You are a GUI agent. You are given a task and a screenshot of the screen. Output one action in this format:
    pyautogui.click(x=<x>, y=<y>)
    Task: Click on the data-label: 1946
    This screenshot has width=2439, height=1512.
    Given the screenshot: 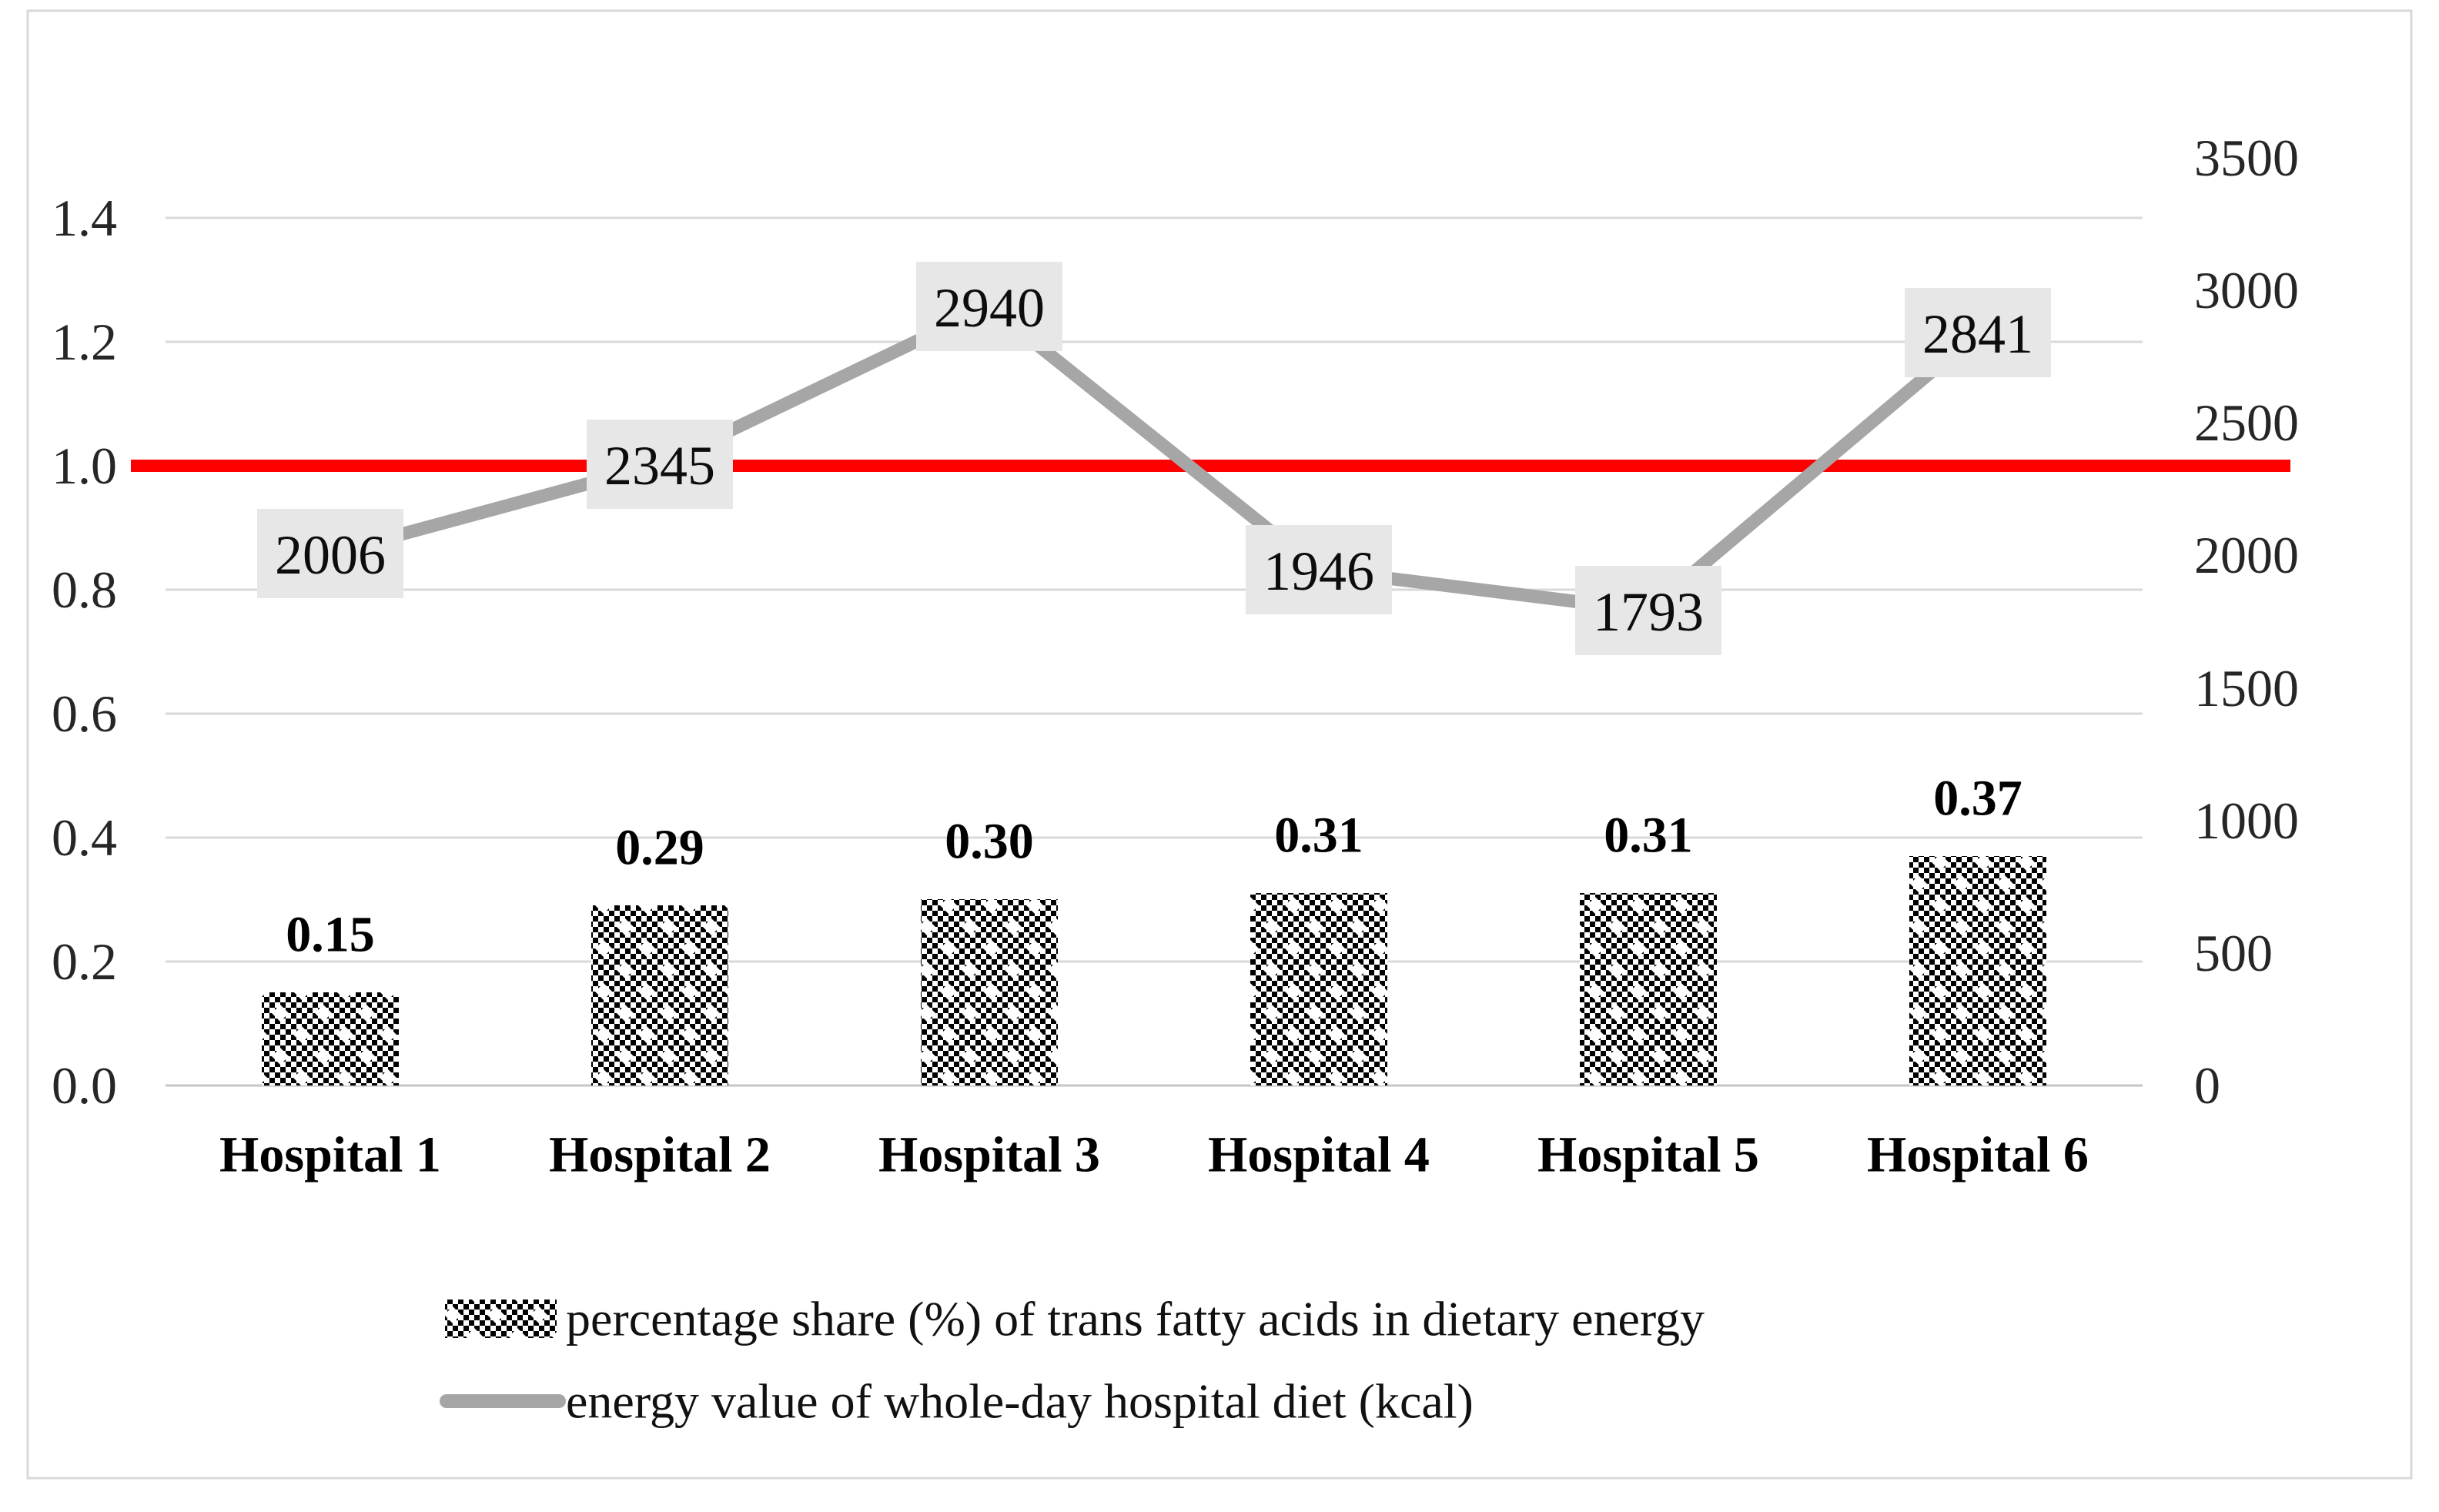 What is the action you would take?
    pyautogui.click(x=1318, y=571)
    